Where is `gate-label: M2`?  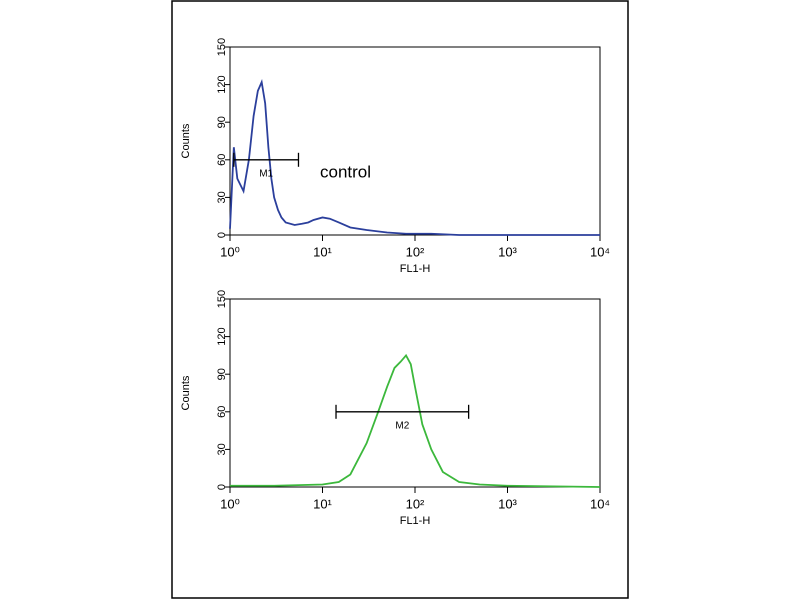 gate-label: M2 is located at coordinates (402, 425).